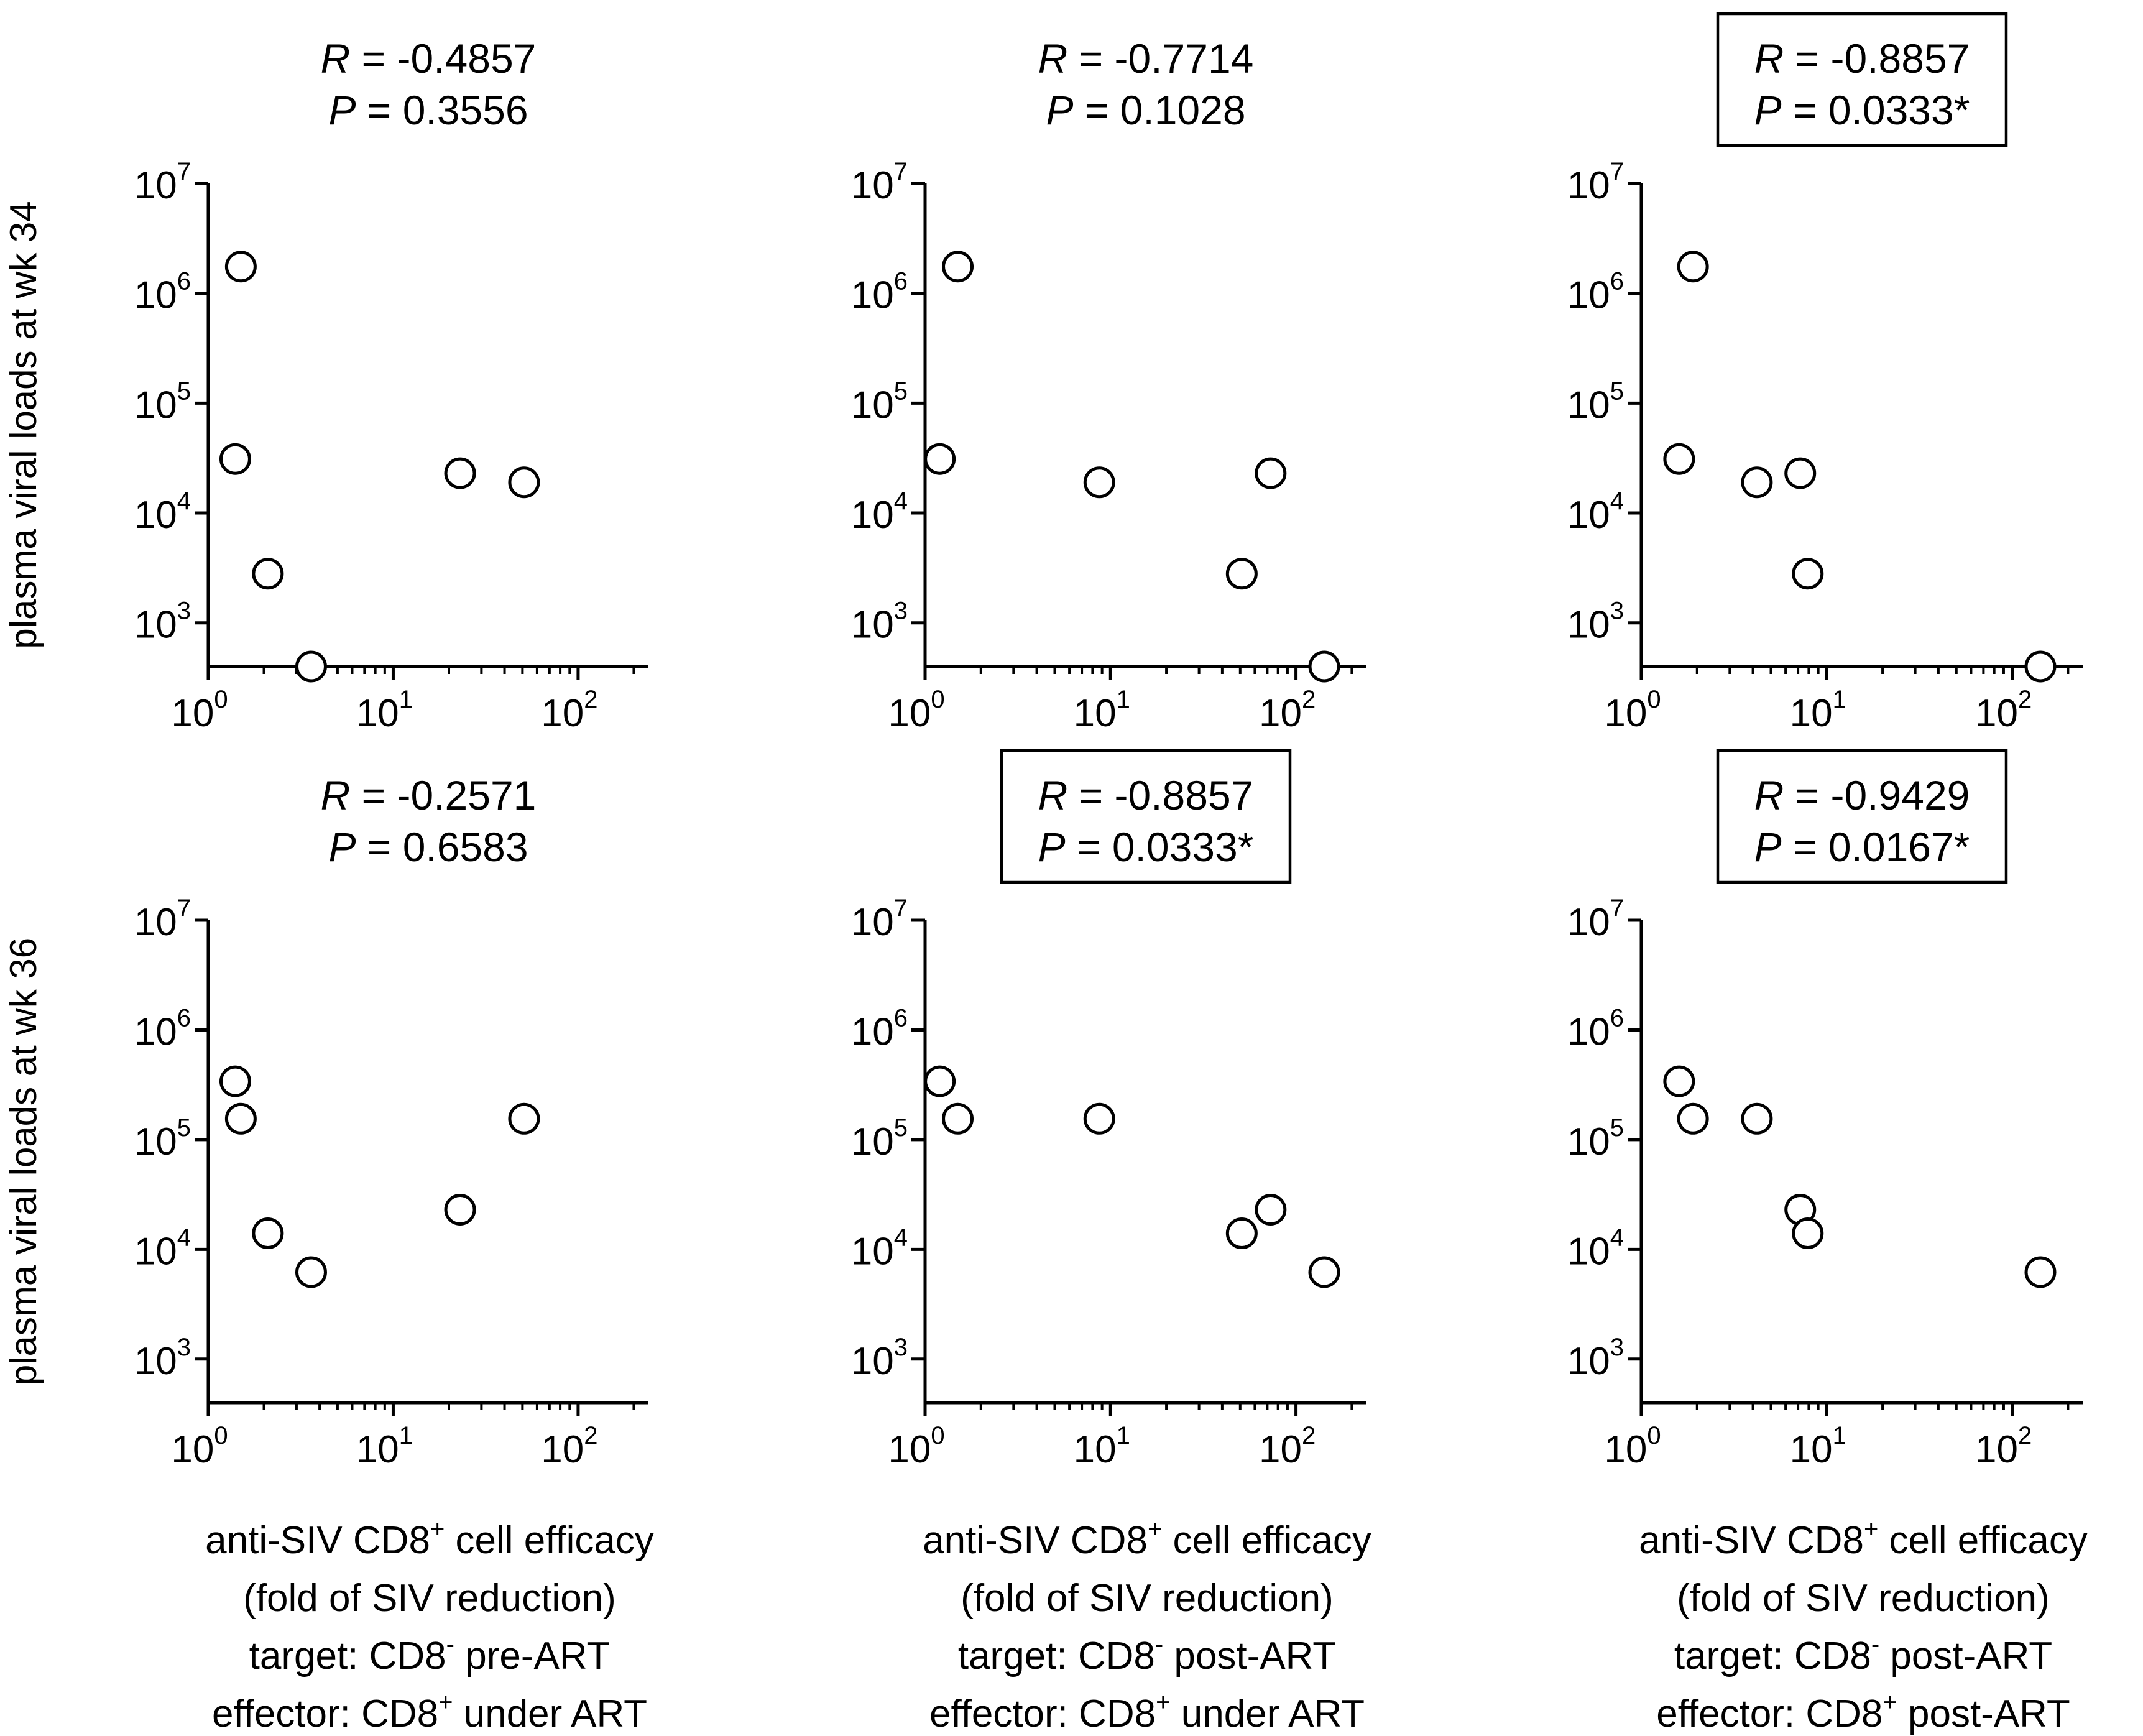 Image resolution: width=2143 pixels, height=1736 pixels. What do you see at coordinates (1145, 110) in the screenshot?
I see `p-statistic: P = 0.1028` at bounding box center [1145, 110].